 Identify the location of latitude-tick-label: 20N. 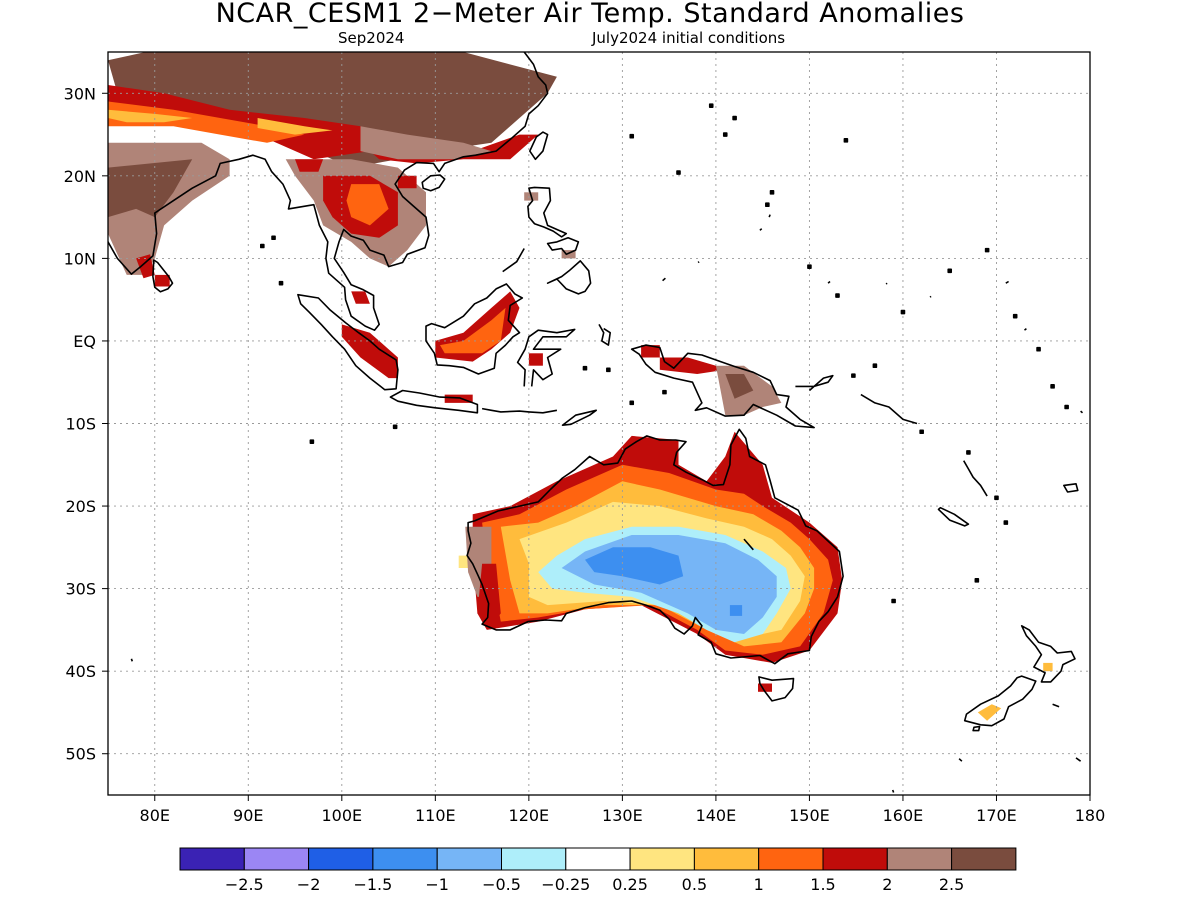
(80, 176).